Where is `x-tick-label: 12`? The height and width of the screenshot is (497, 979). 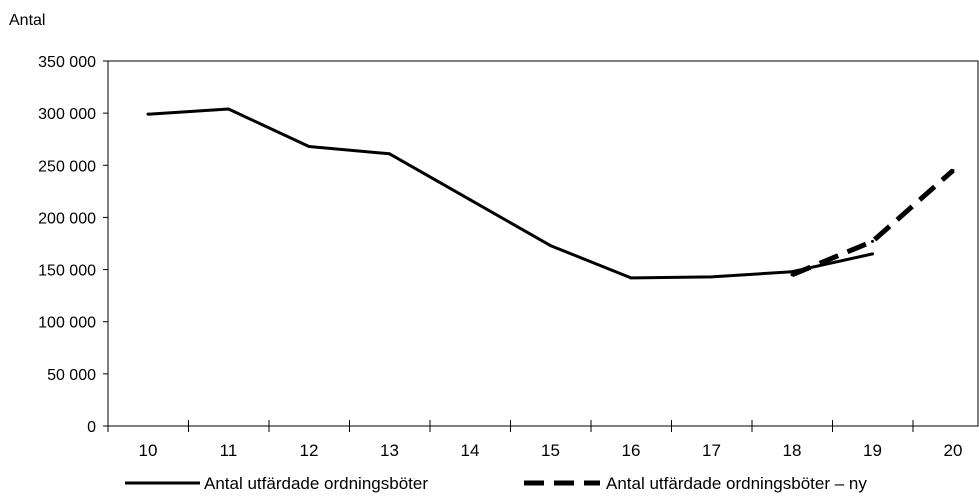
x-tick-label: 12 is located at coordinates (309, 450).